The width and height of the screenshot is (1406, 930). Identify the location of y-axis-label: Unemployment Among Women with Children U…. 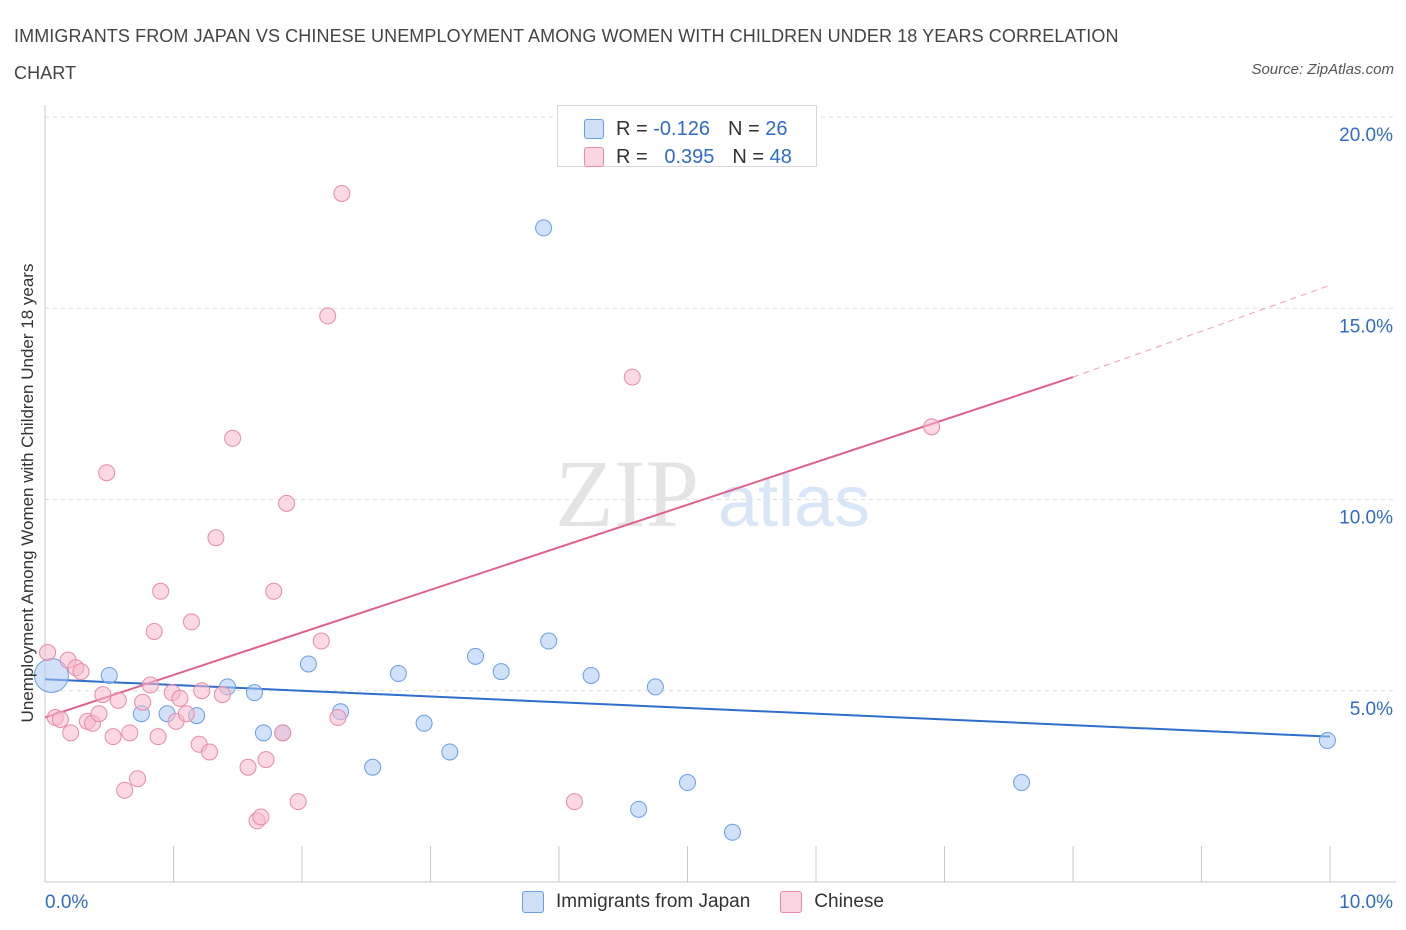
(27, 493).